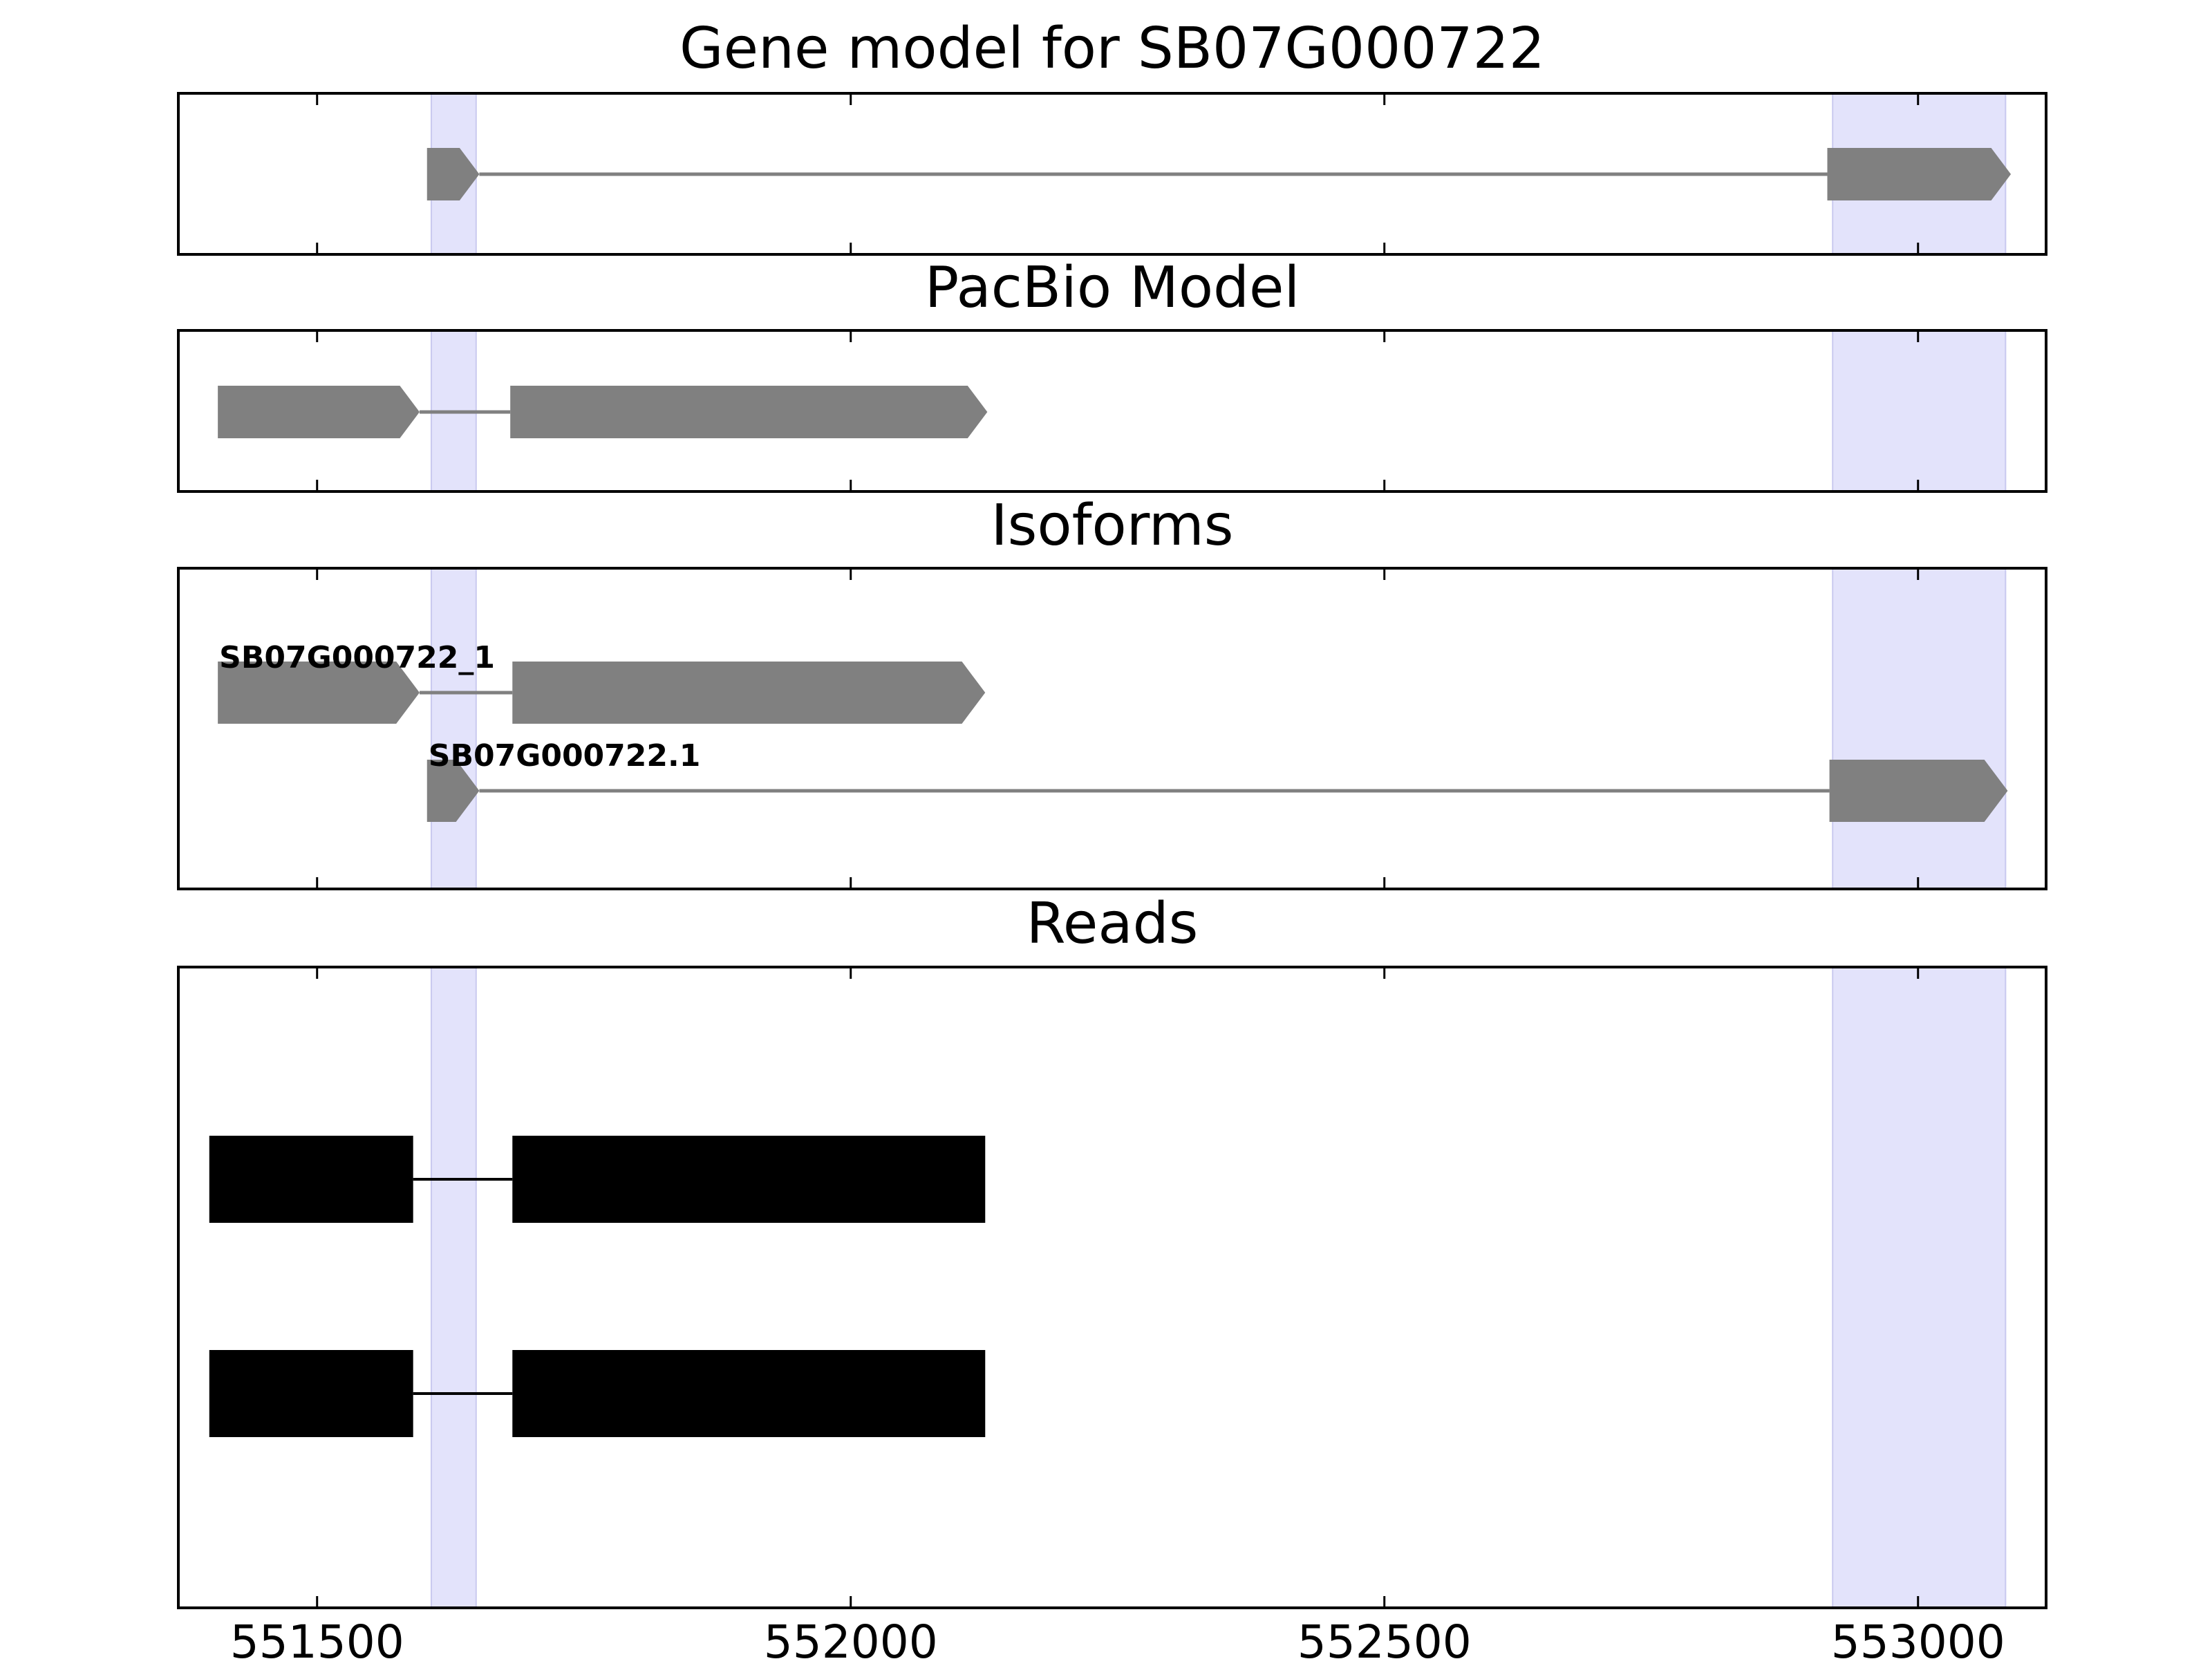  I want to click on x-tick-label-layer: 551500 552000 552500 553000, so click(1117, 1637).